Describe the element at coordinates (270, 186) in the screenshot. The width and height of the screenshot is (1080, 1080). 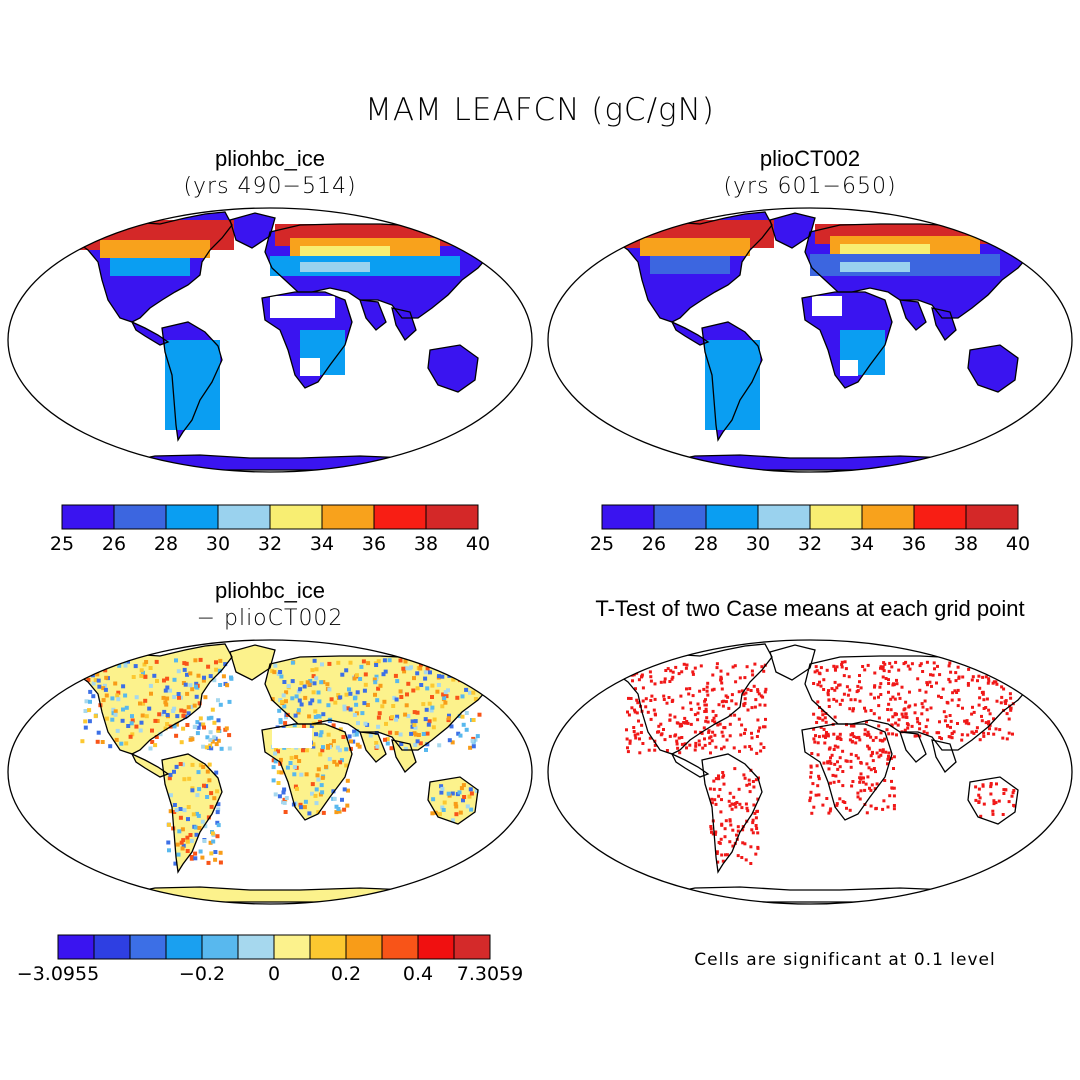
I see `panel1-subtitle: (yrs 490−514)` at that location.